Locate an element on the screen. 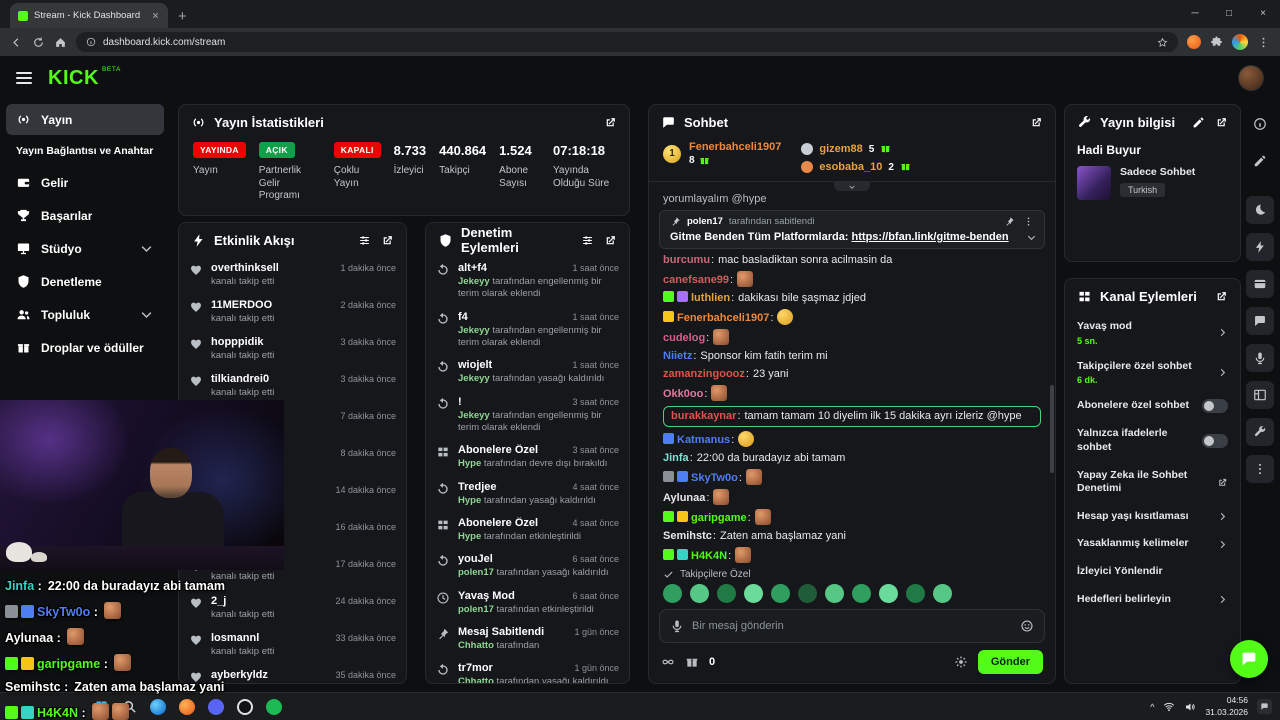 The image size is (1280, 720). bookmark-star-icon is located at coordinates (1162, 42).